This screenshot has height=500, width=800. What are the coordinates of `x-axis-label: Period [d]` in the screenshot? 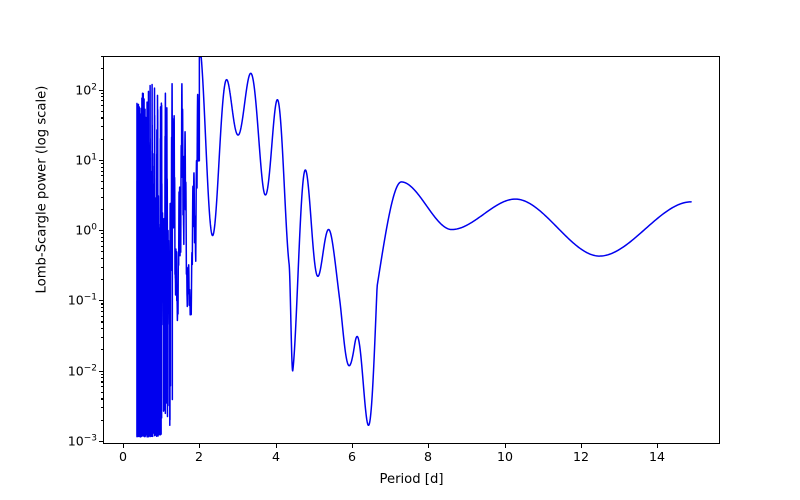 It's located at (411, 479).